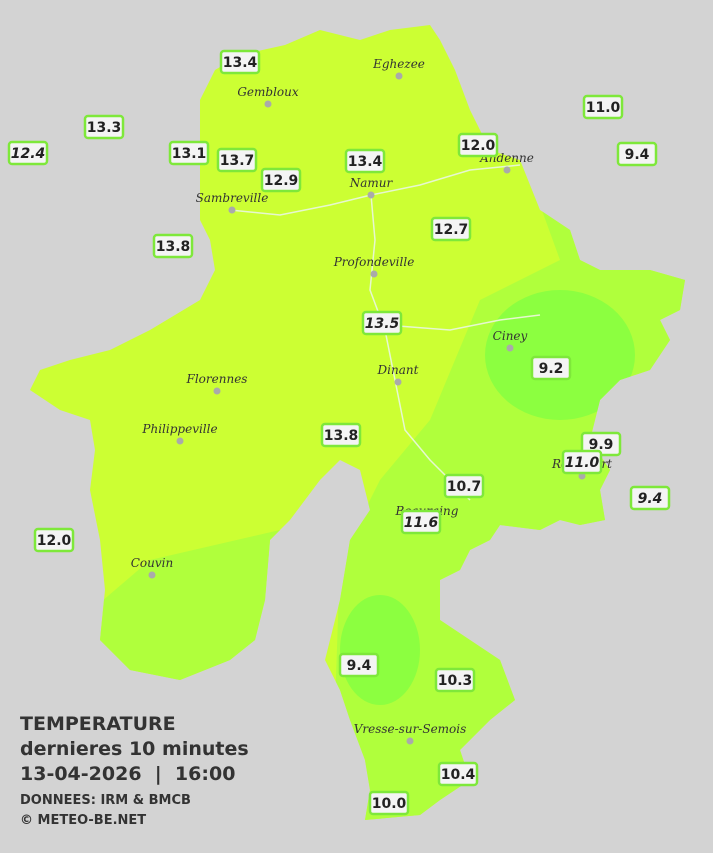  I want to click on reading-value: 11.6, so click(421, 523).